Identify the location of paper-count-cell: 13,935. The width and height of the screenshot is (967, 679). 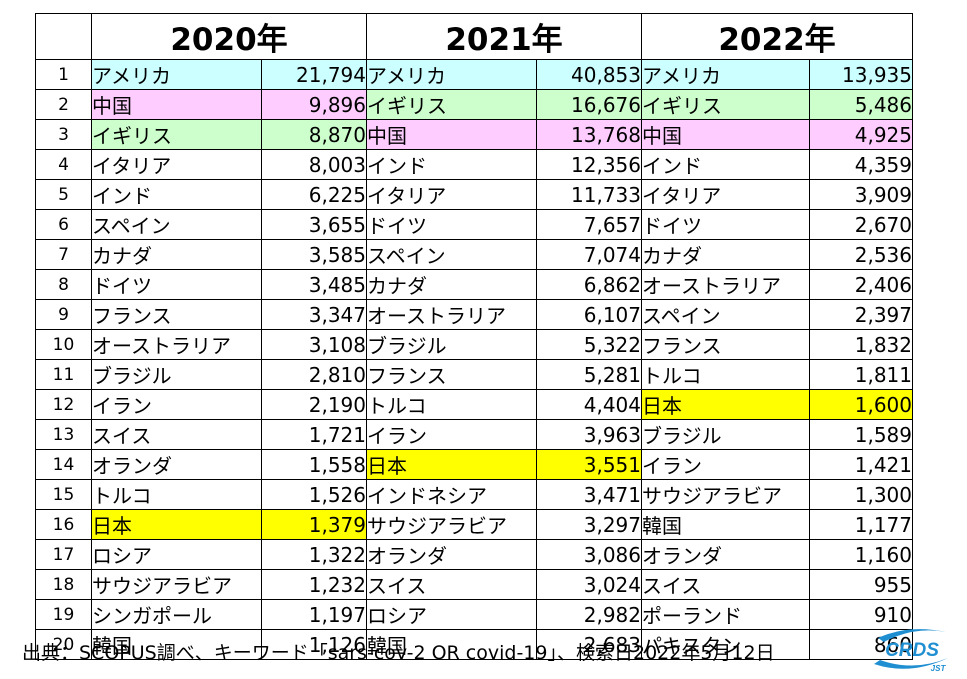
(861, 74).